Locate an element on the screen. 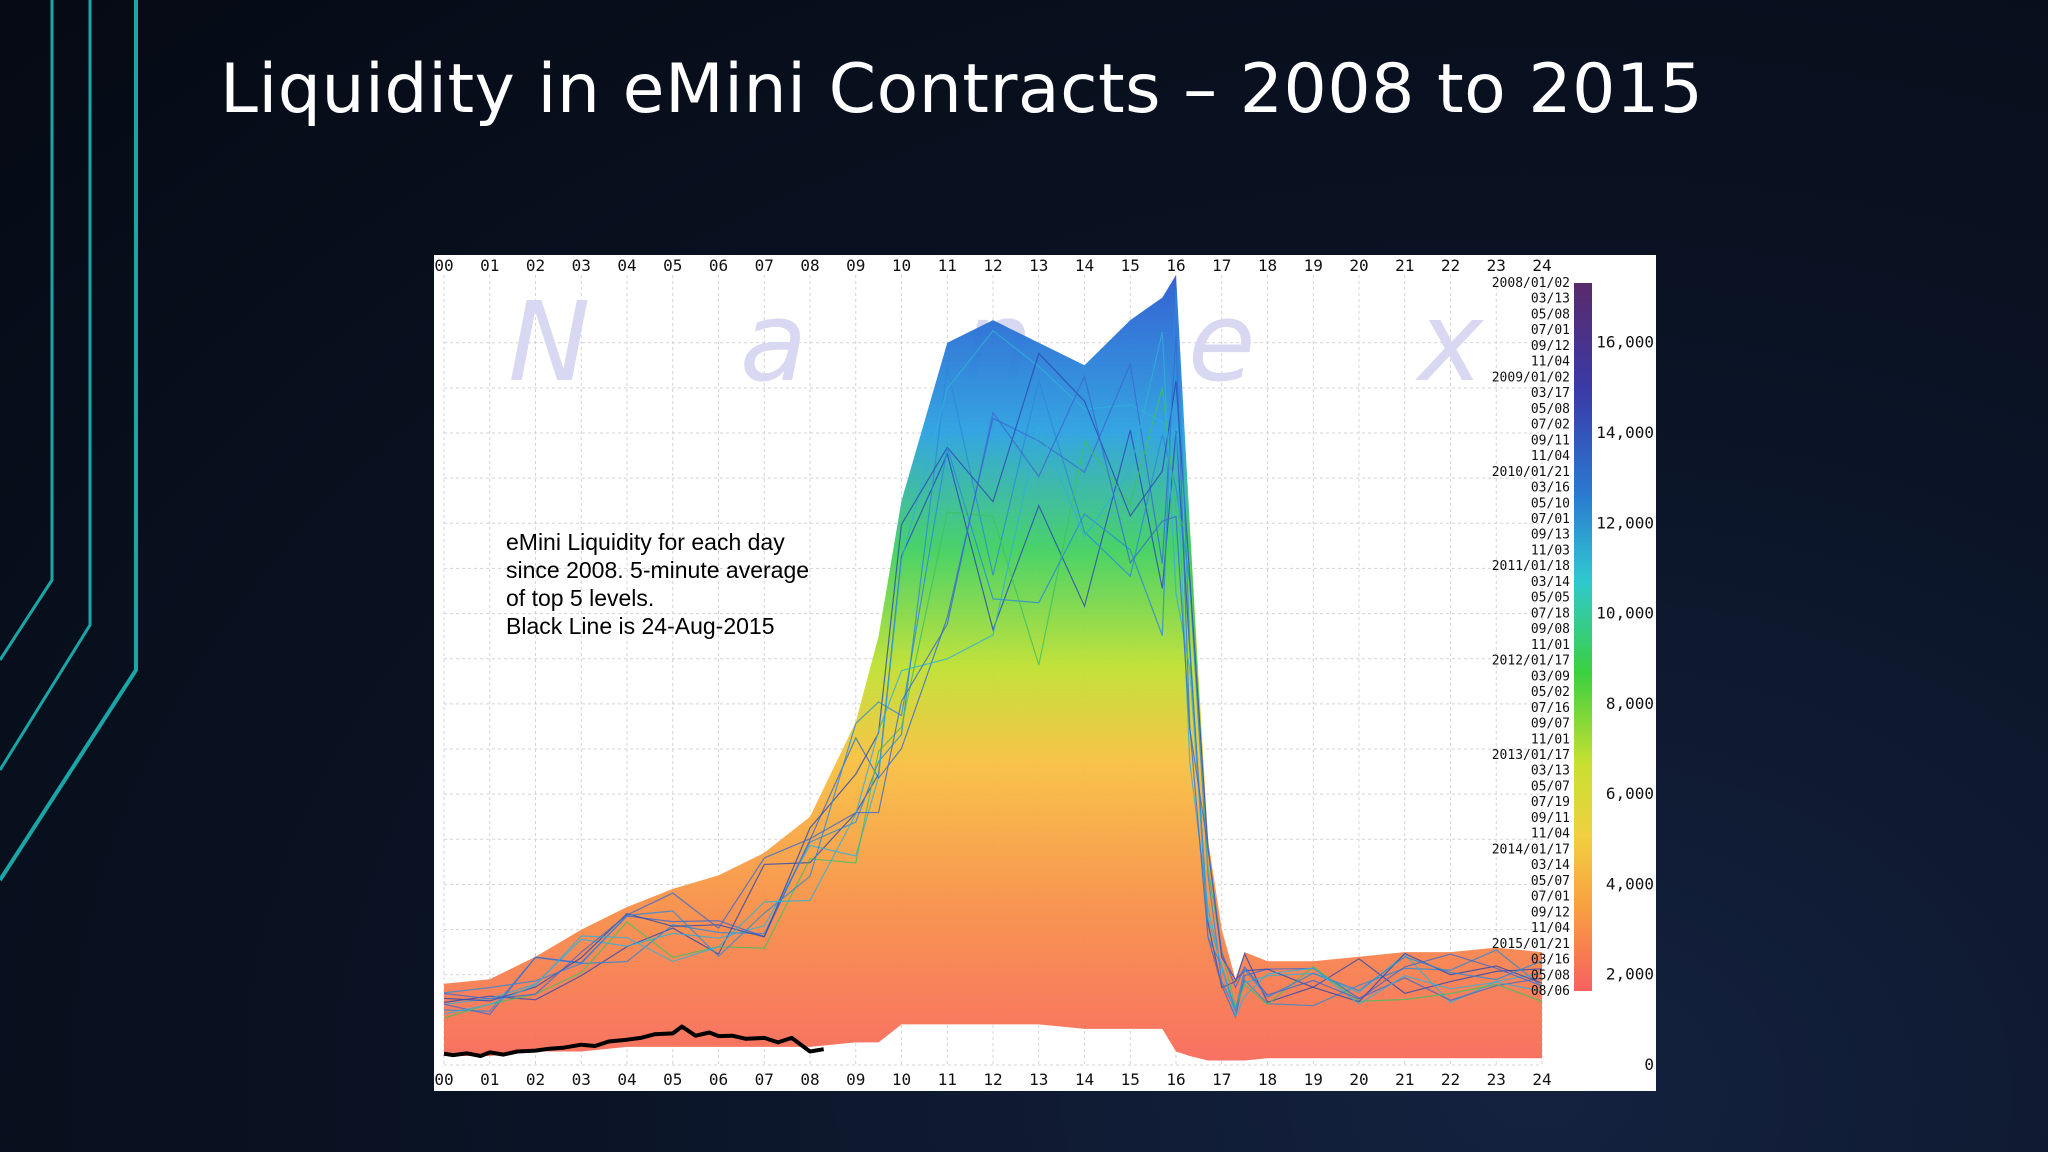  x-tick-label-bottom: 11 is located at coordinates (947, 1079).